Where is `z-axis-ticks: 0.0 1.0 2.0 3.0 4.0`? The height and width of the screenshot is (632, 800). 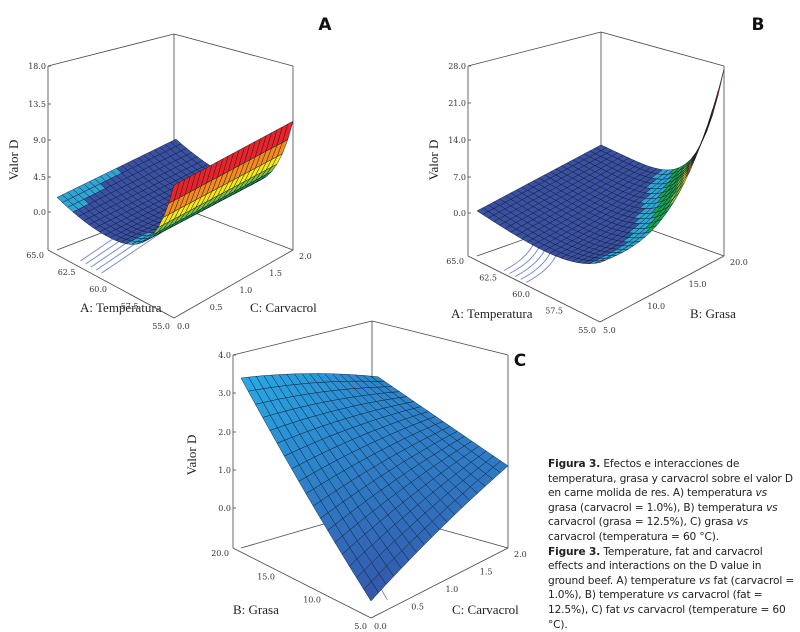 z-axis-ticks: 0.0 1.0 2.0 3.0 4.0 is located at coordinates (227, 432).